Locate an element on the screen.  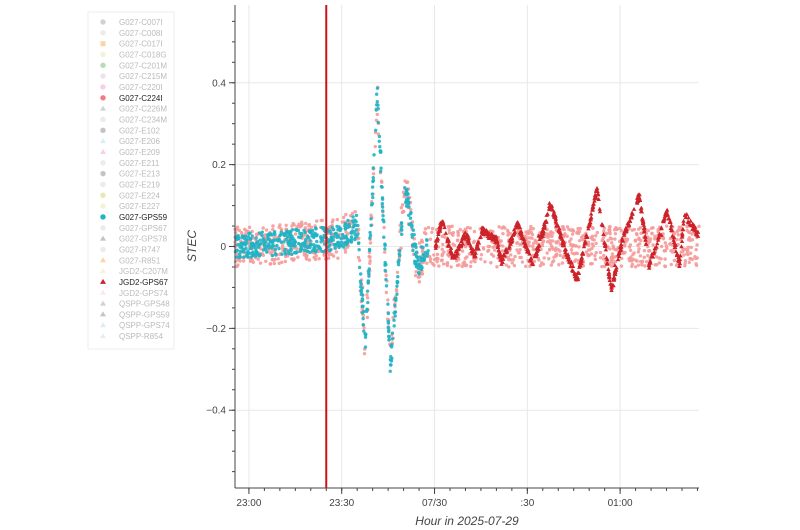
legend-item: G027-C201M is located at coordinates (133, 65).